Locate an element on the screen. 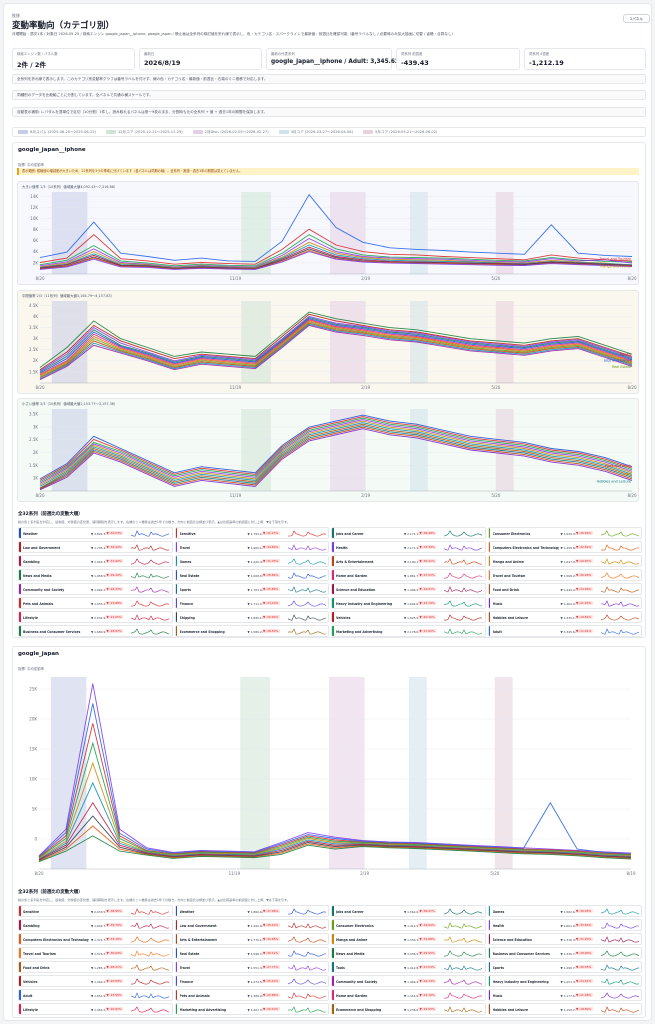 The image size is (655, 1024). series-name: Marketing and Advertising is located at coordinates (359, 631).